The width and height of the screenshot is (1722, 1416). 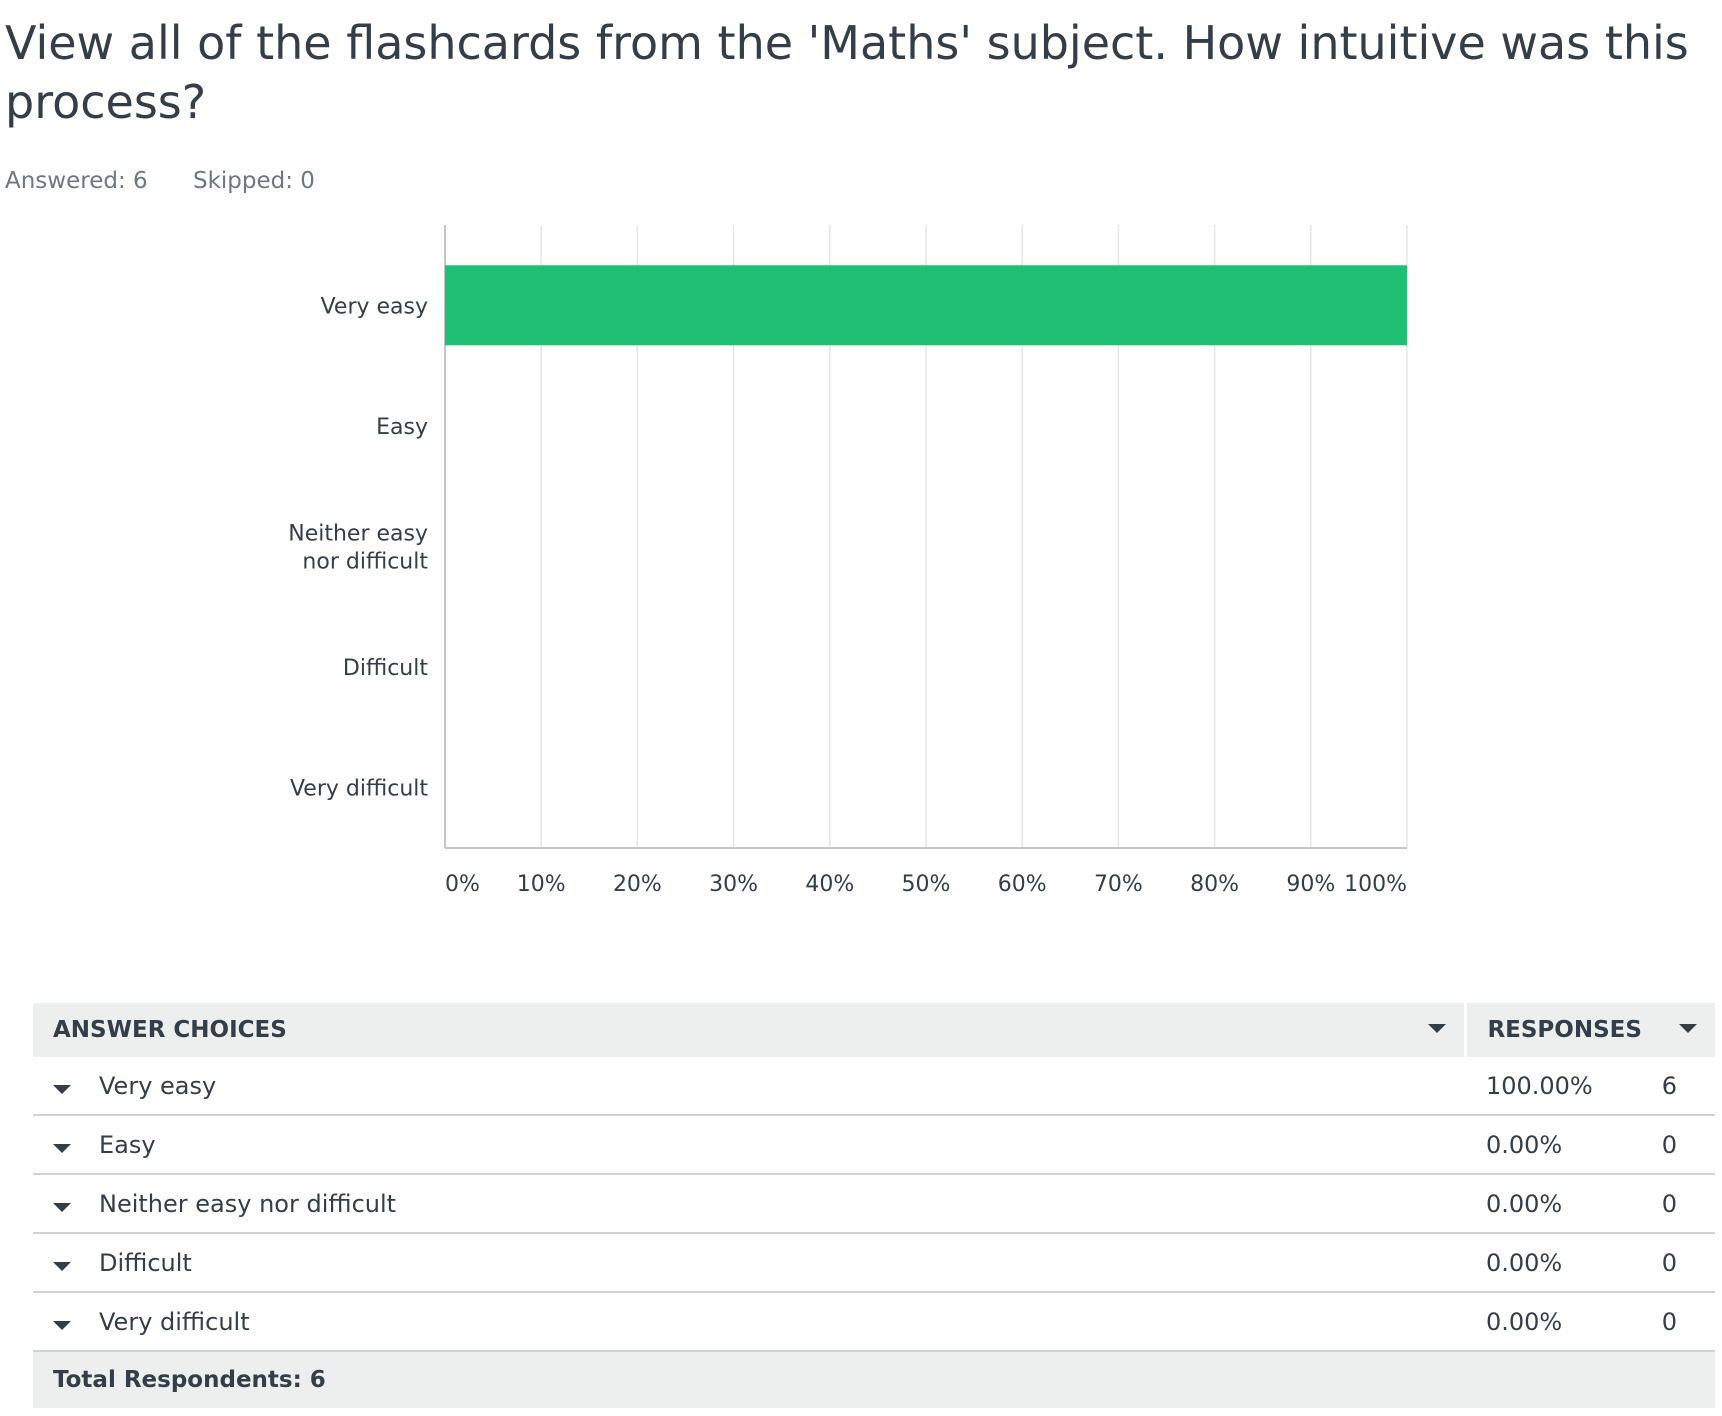 I want to click on x-tick-label: 90%, so click(x=1310, y=884).